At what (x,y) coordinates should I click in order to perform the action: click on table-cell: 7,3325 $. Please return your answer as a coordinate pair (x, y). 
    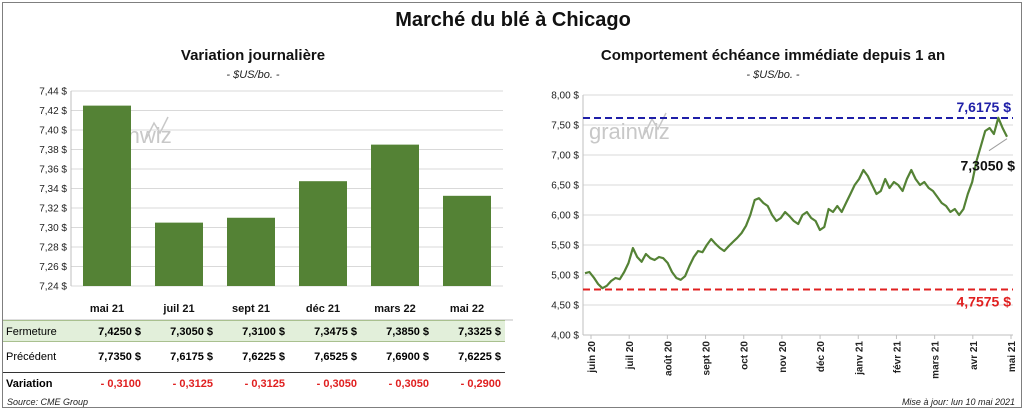
    Looking at the image, I should click on (479, 332).